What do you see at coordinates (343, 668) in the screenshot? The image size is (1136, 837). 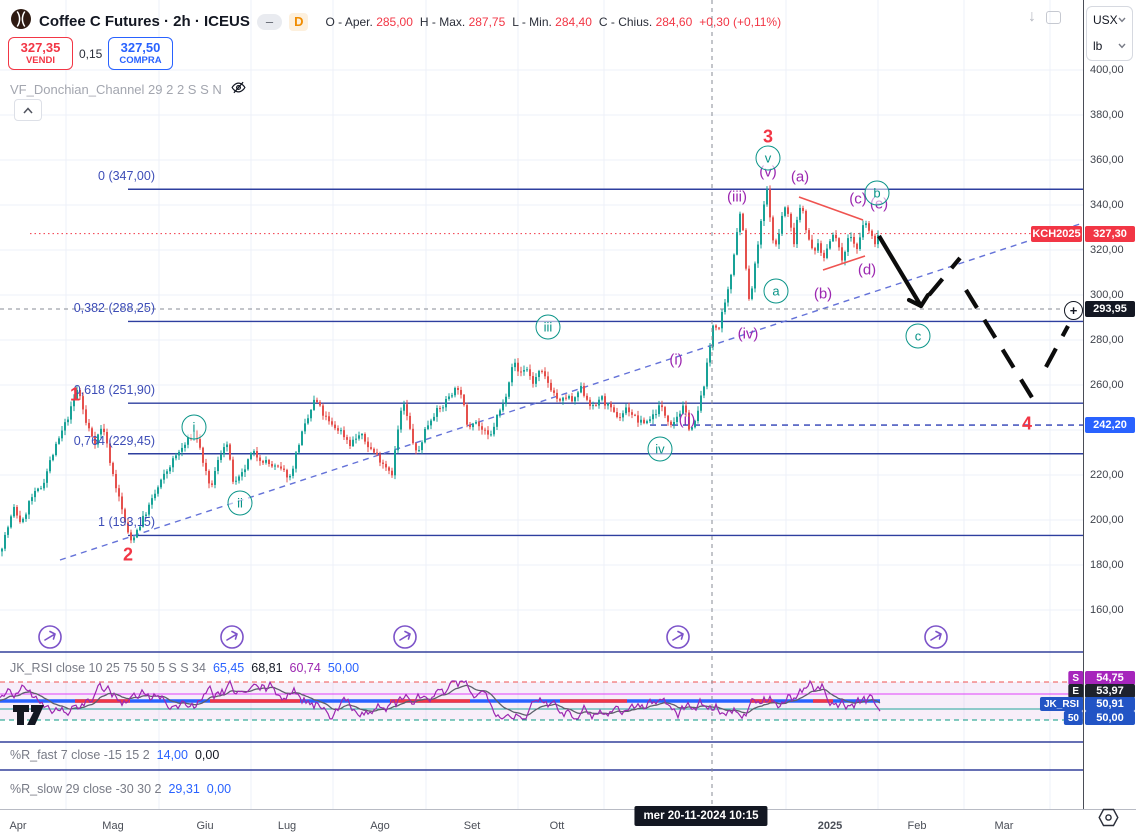 I see `indicator-value: 50,00` at bounding box center [343, 668].